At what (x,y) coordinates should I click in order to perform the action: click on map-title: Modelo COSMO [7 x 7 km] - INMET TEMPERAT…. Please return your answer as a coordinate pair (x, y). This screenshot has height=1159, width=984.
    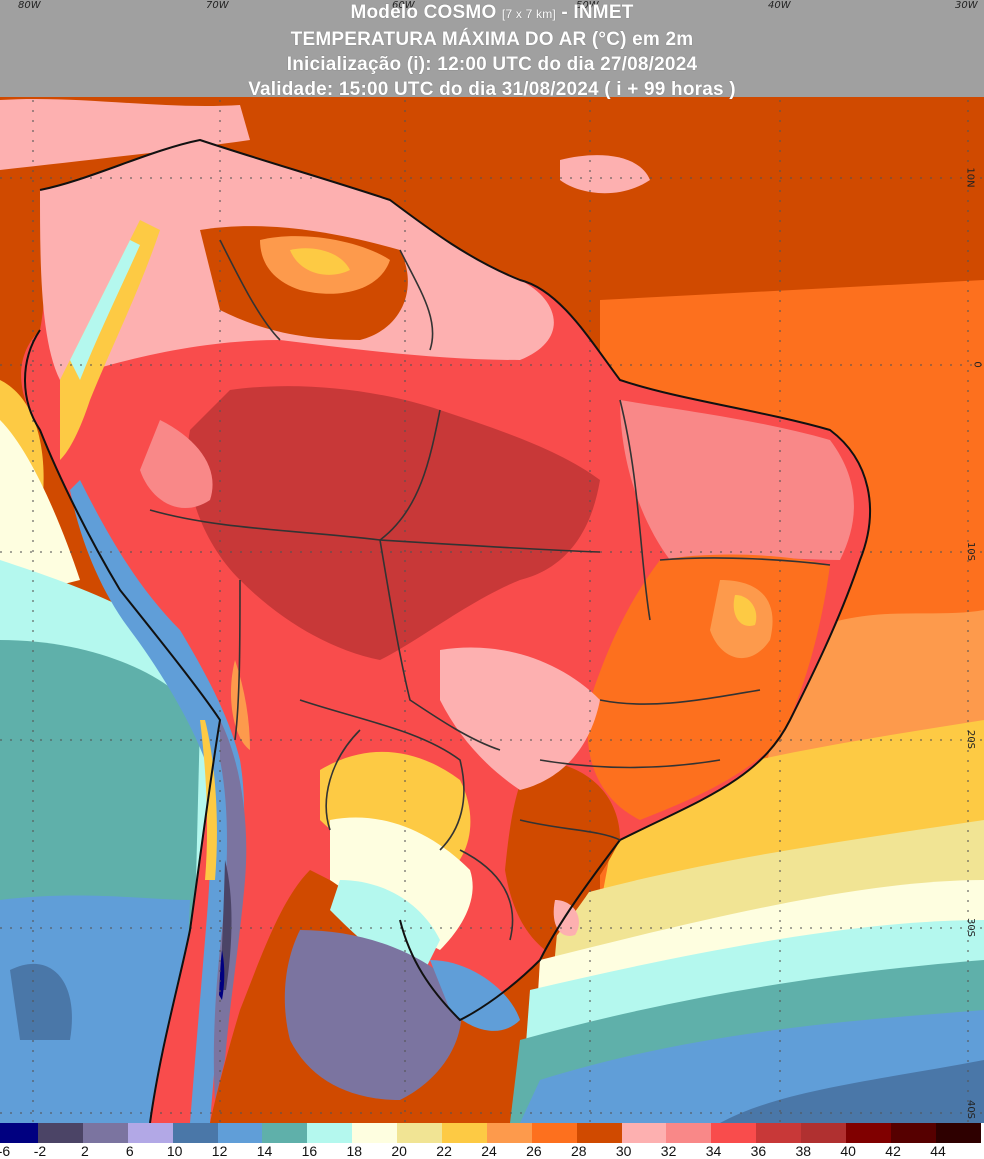
    Looking at the image, I should click on (492, 51).